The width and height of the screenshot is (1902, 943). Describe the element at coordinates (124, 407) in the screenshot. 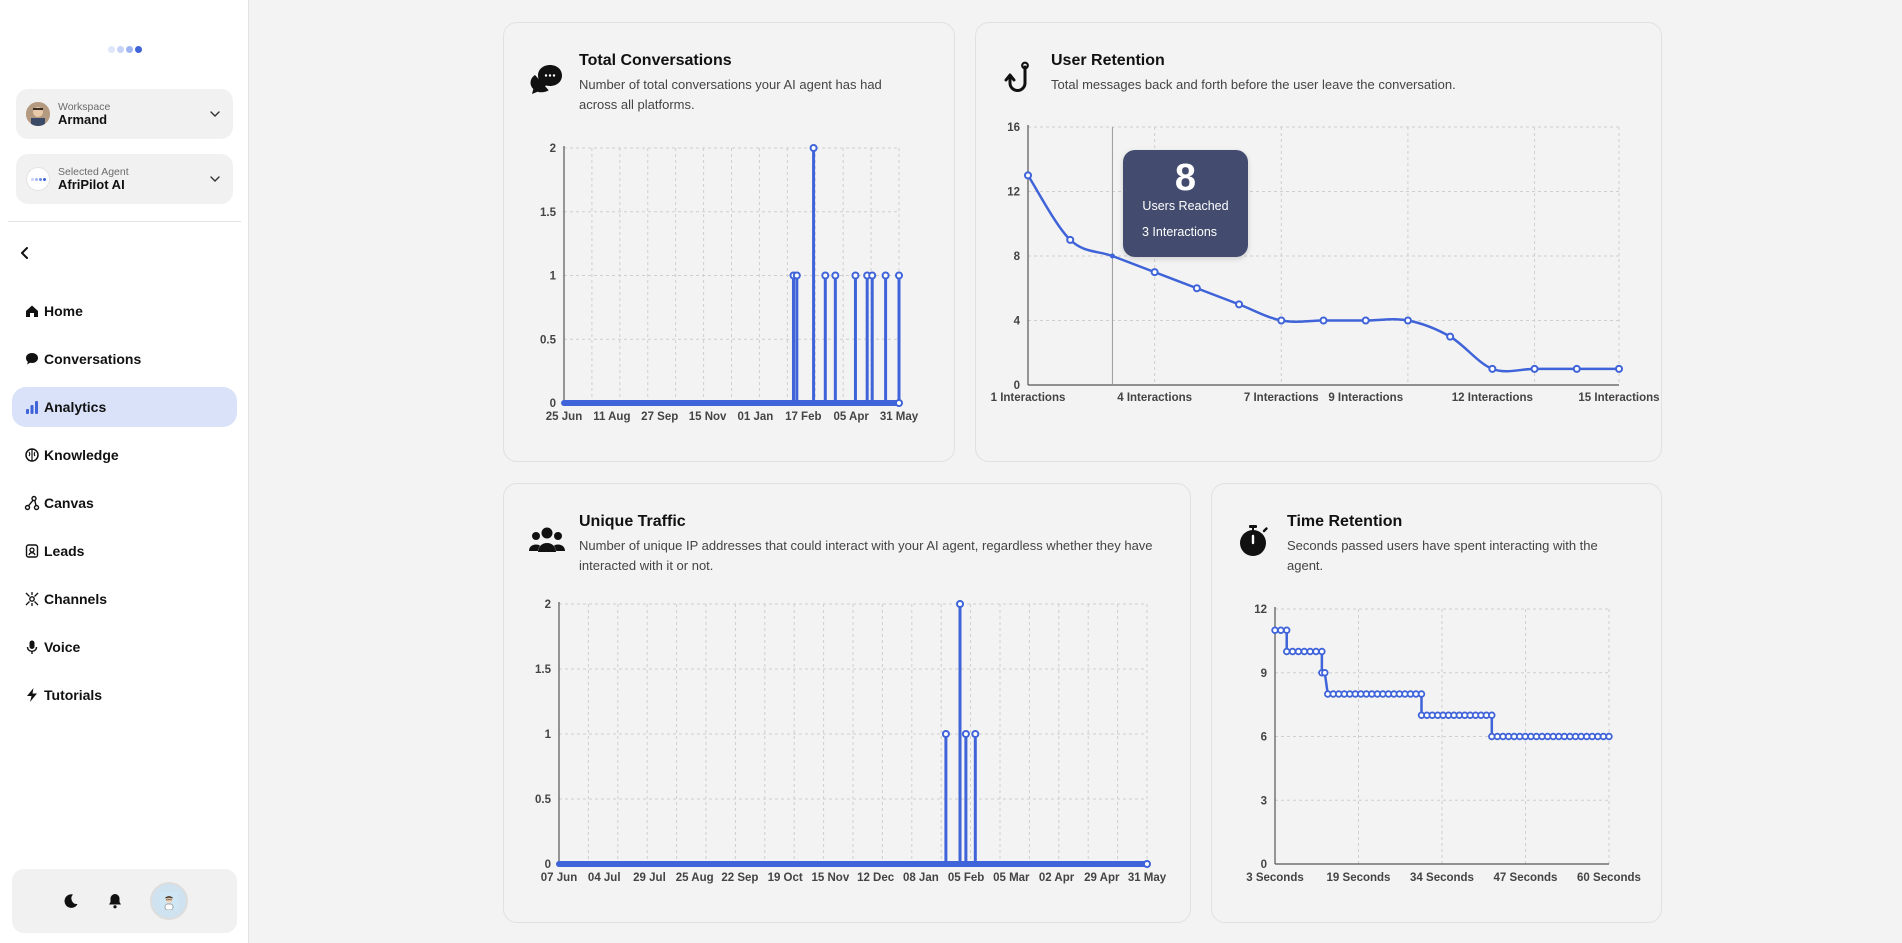

I see `sidebar-item-analytics: Analytics` at that location.